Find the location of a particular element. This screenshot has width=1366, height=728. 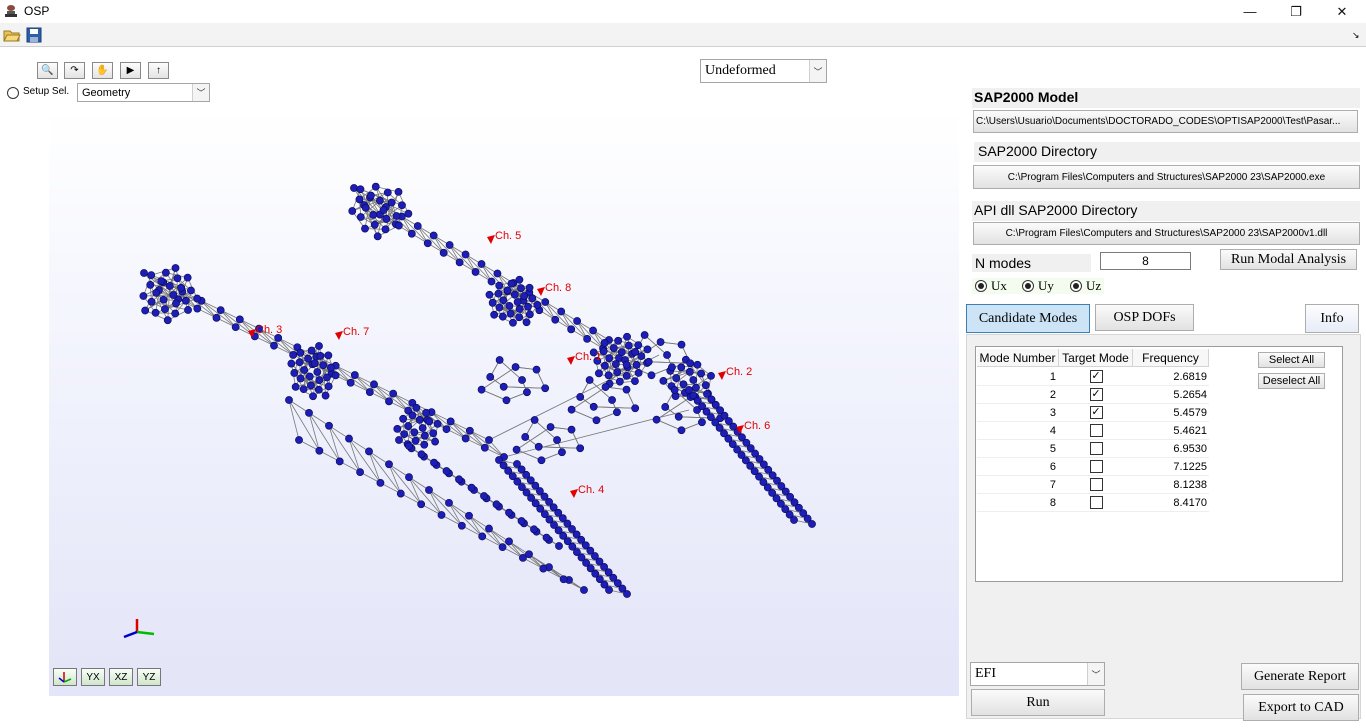

zoom-button: 🔍 is located at coordinates (47, 70).